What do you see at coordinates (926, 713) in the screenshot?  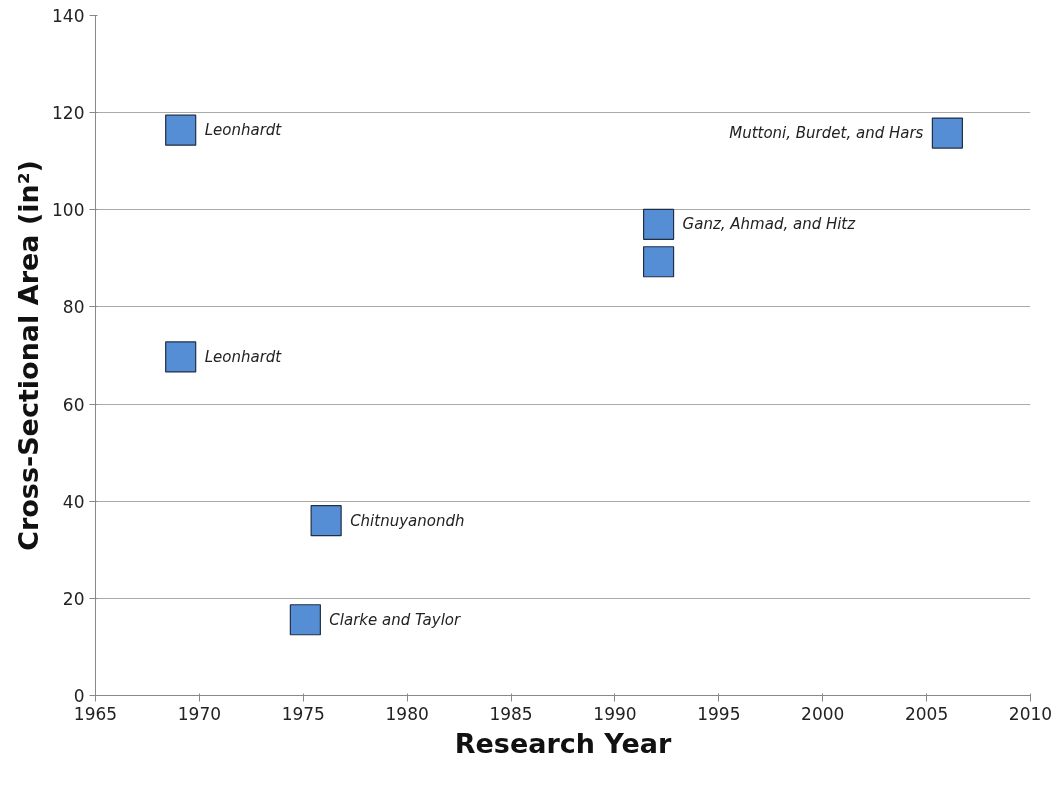 I see `x-tick-label: 2005` at bounding box center [926, 713].